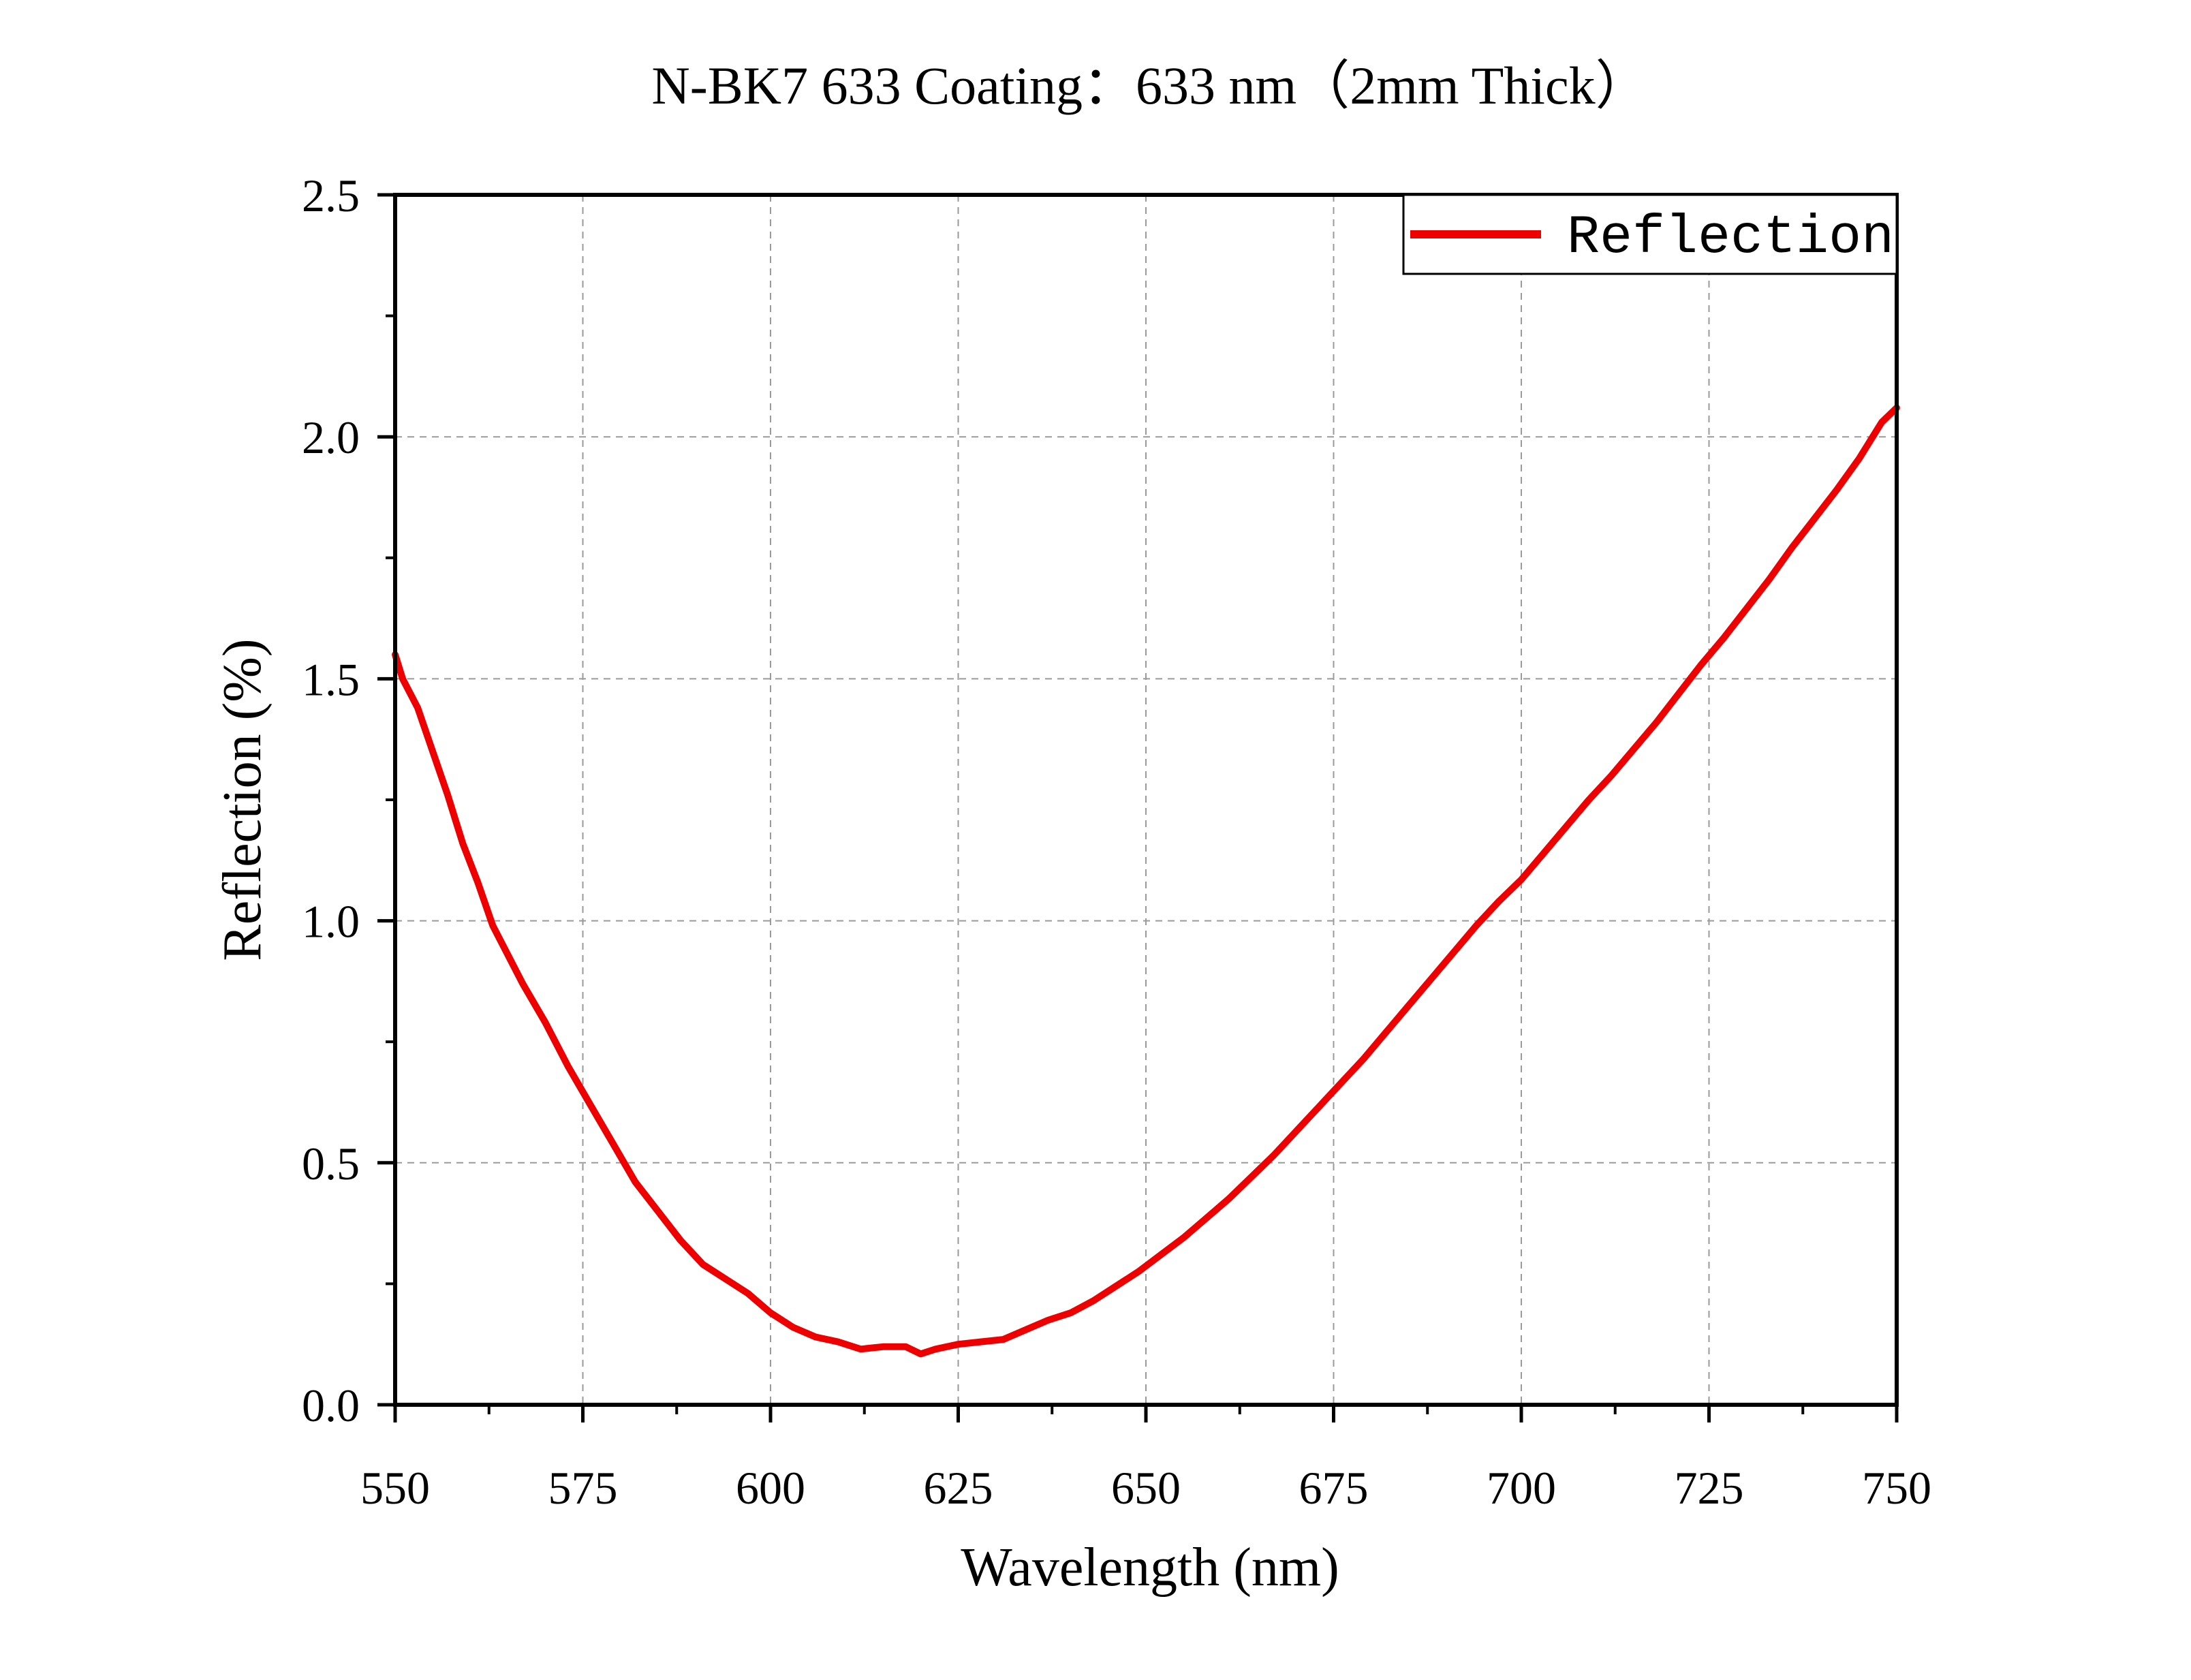 The height and width of the screenshot is (1680, 2191). Describe the element at coordinates (1521, 1488) in the screenshot. I see `x-tick-label: 700` at that location.